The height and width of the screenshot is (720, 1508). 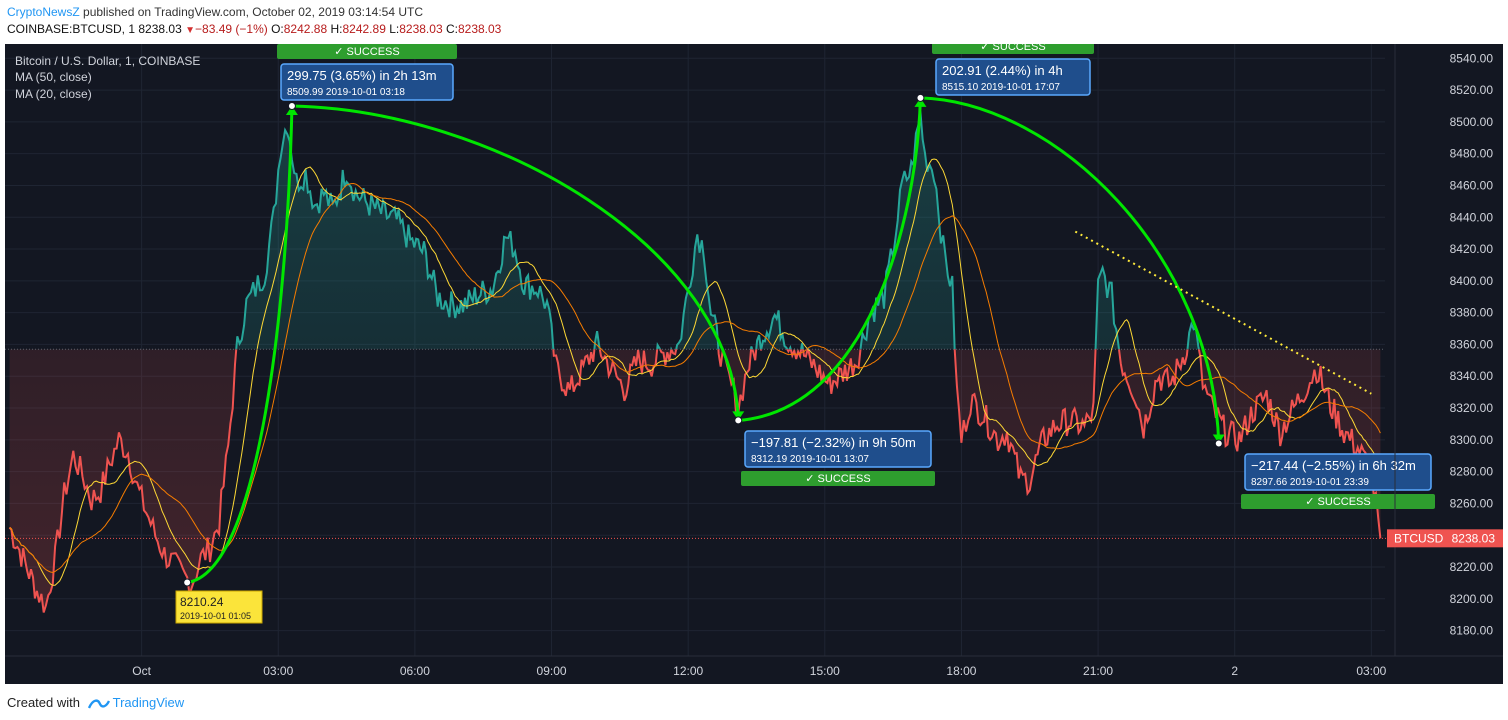 I want to click on low-label: L:, so click(x=394, y=29).